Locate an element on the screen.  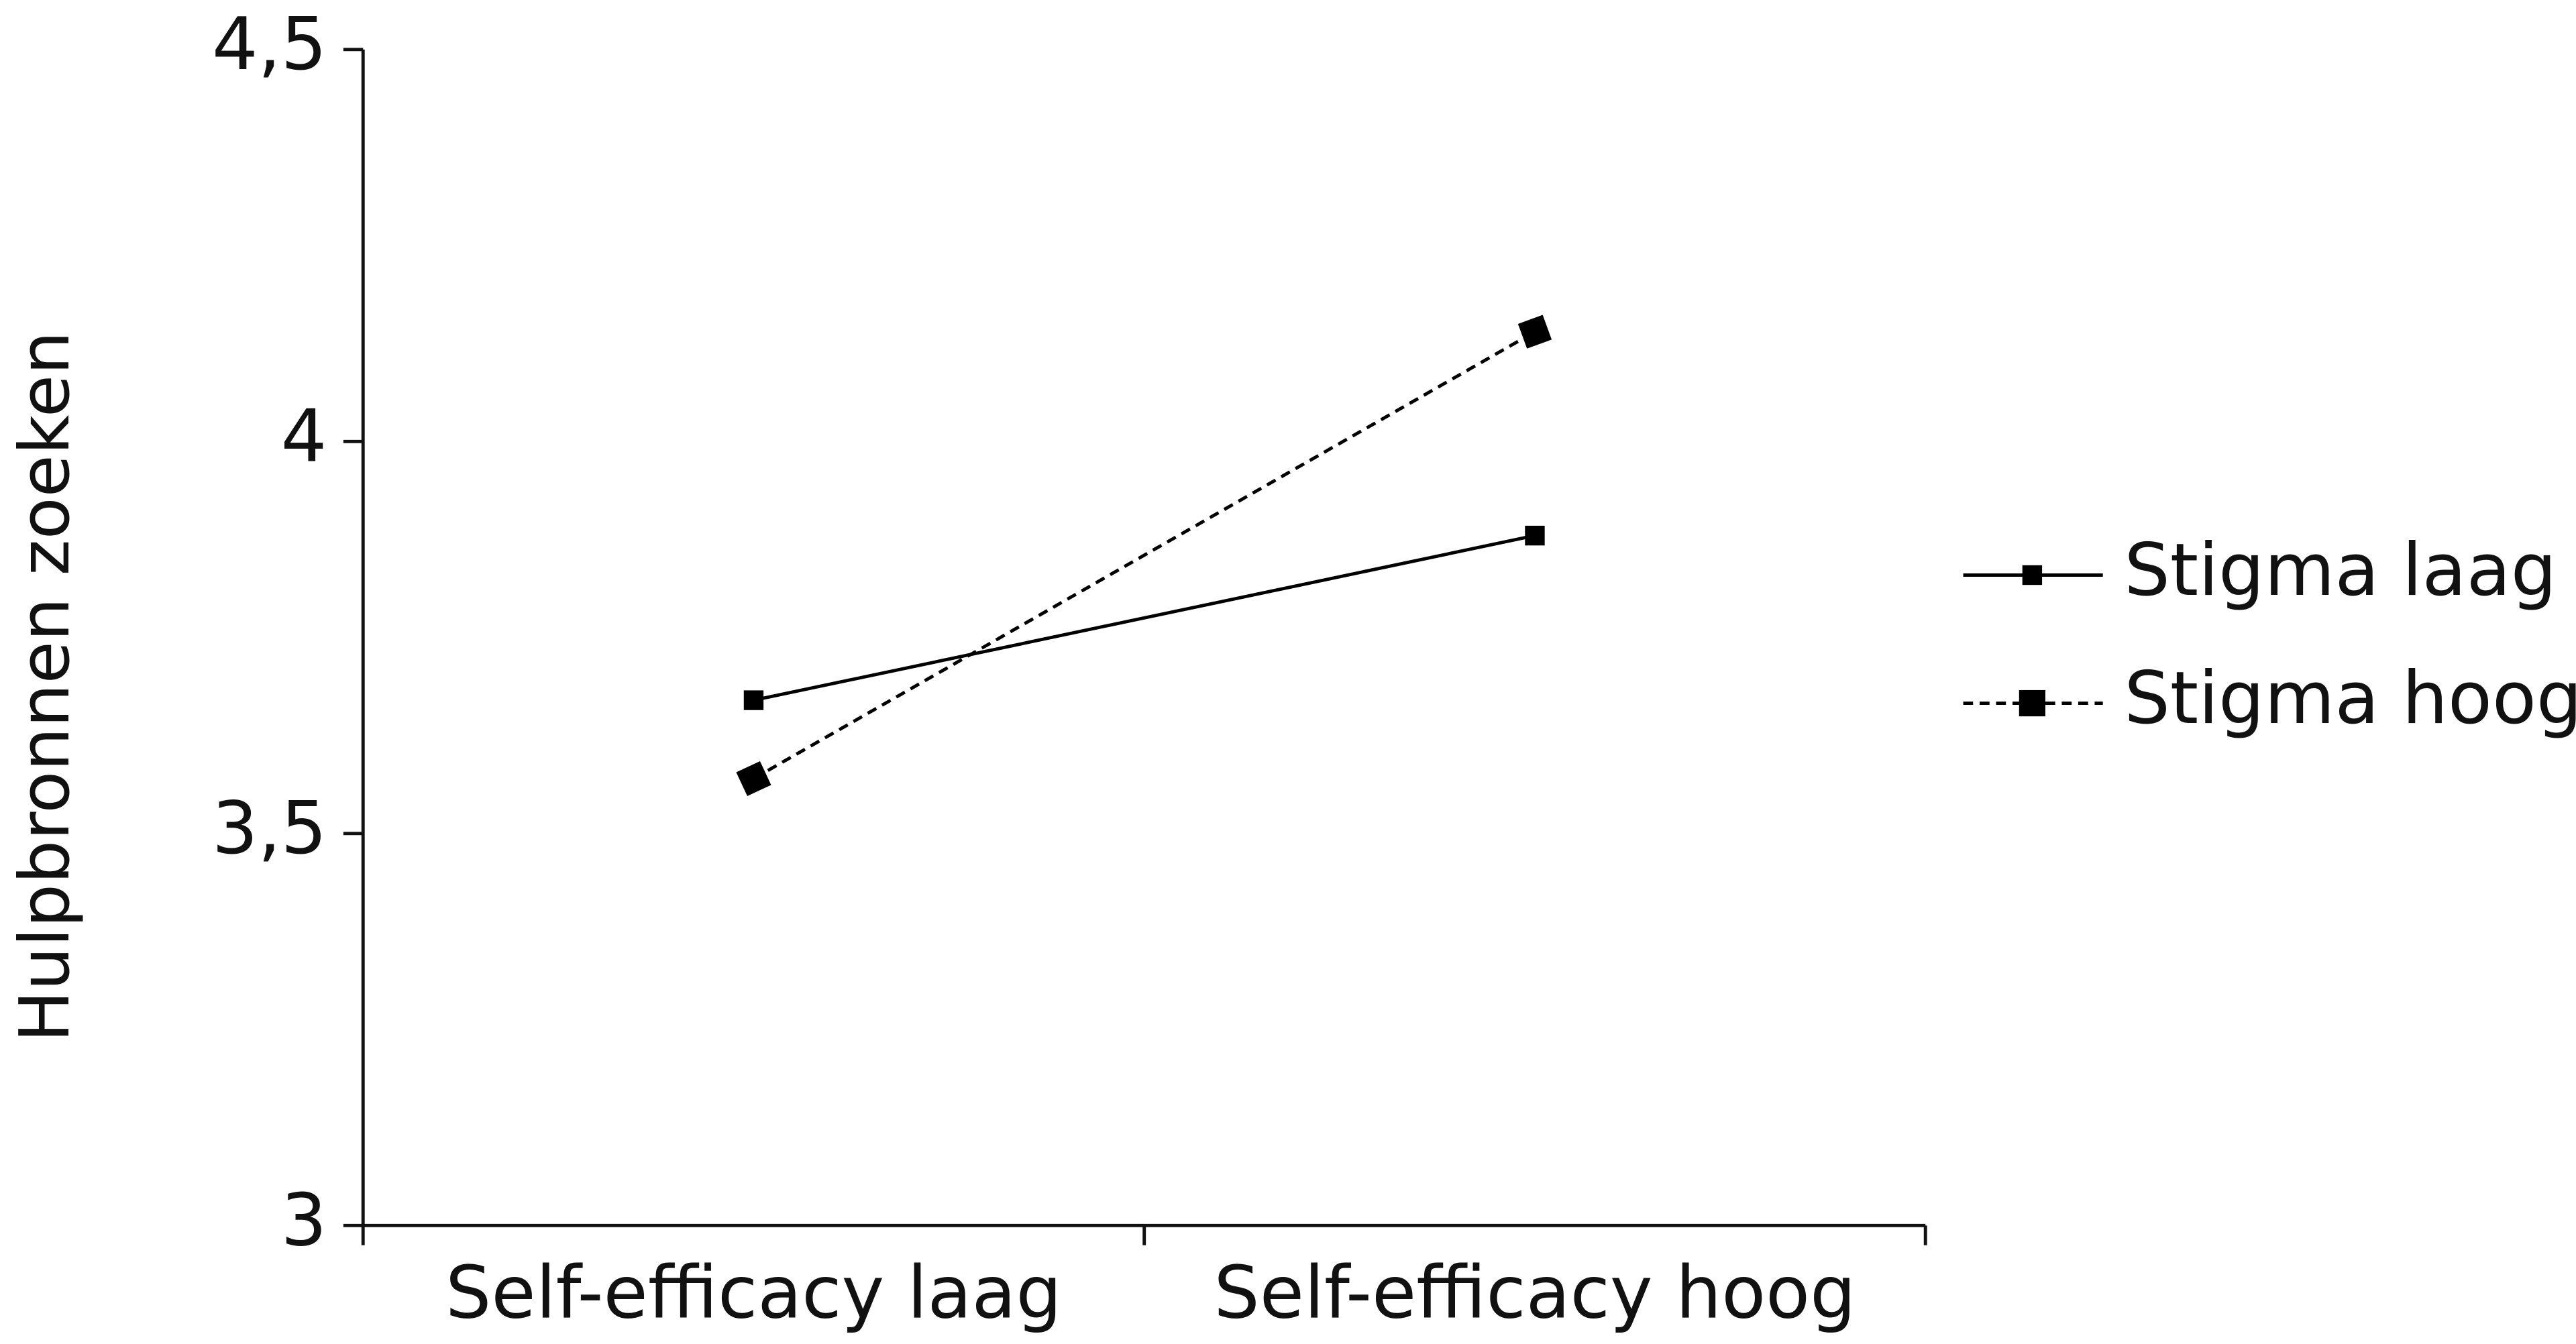
x-tick-label: Self-efficacy laag is located at coordinates (753, 1293).